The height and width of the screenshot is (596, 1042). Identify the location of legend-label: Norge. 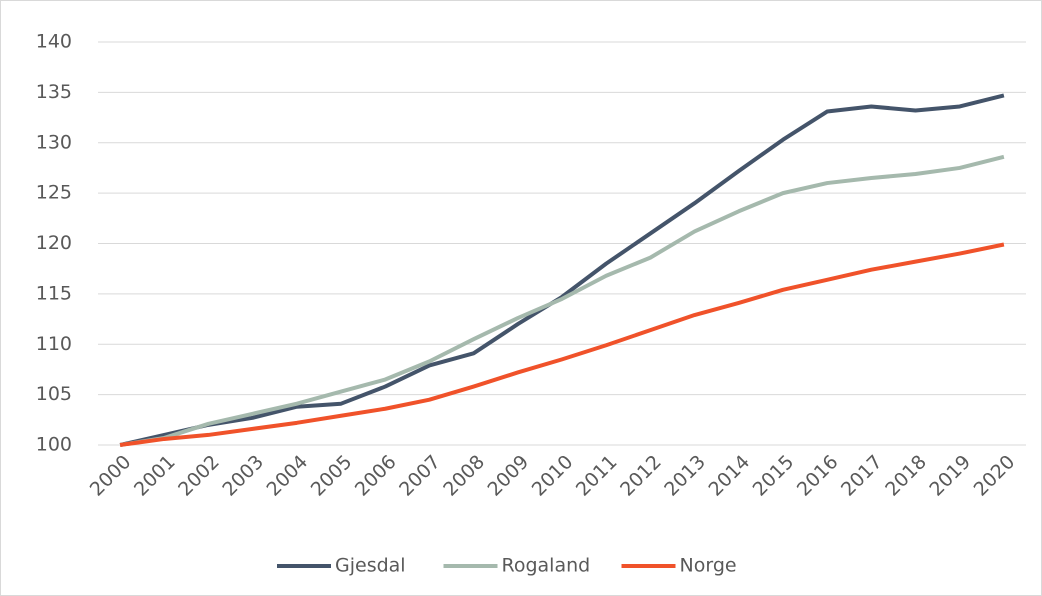
(708, 566).